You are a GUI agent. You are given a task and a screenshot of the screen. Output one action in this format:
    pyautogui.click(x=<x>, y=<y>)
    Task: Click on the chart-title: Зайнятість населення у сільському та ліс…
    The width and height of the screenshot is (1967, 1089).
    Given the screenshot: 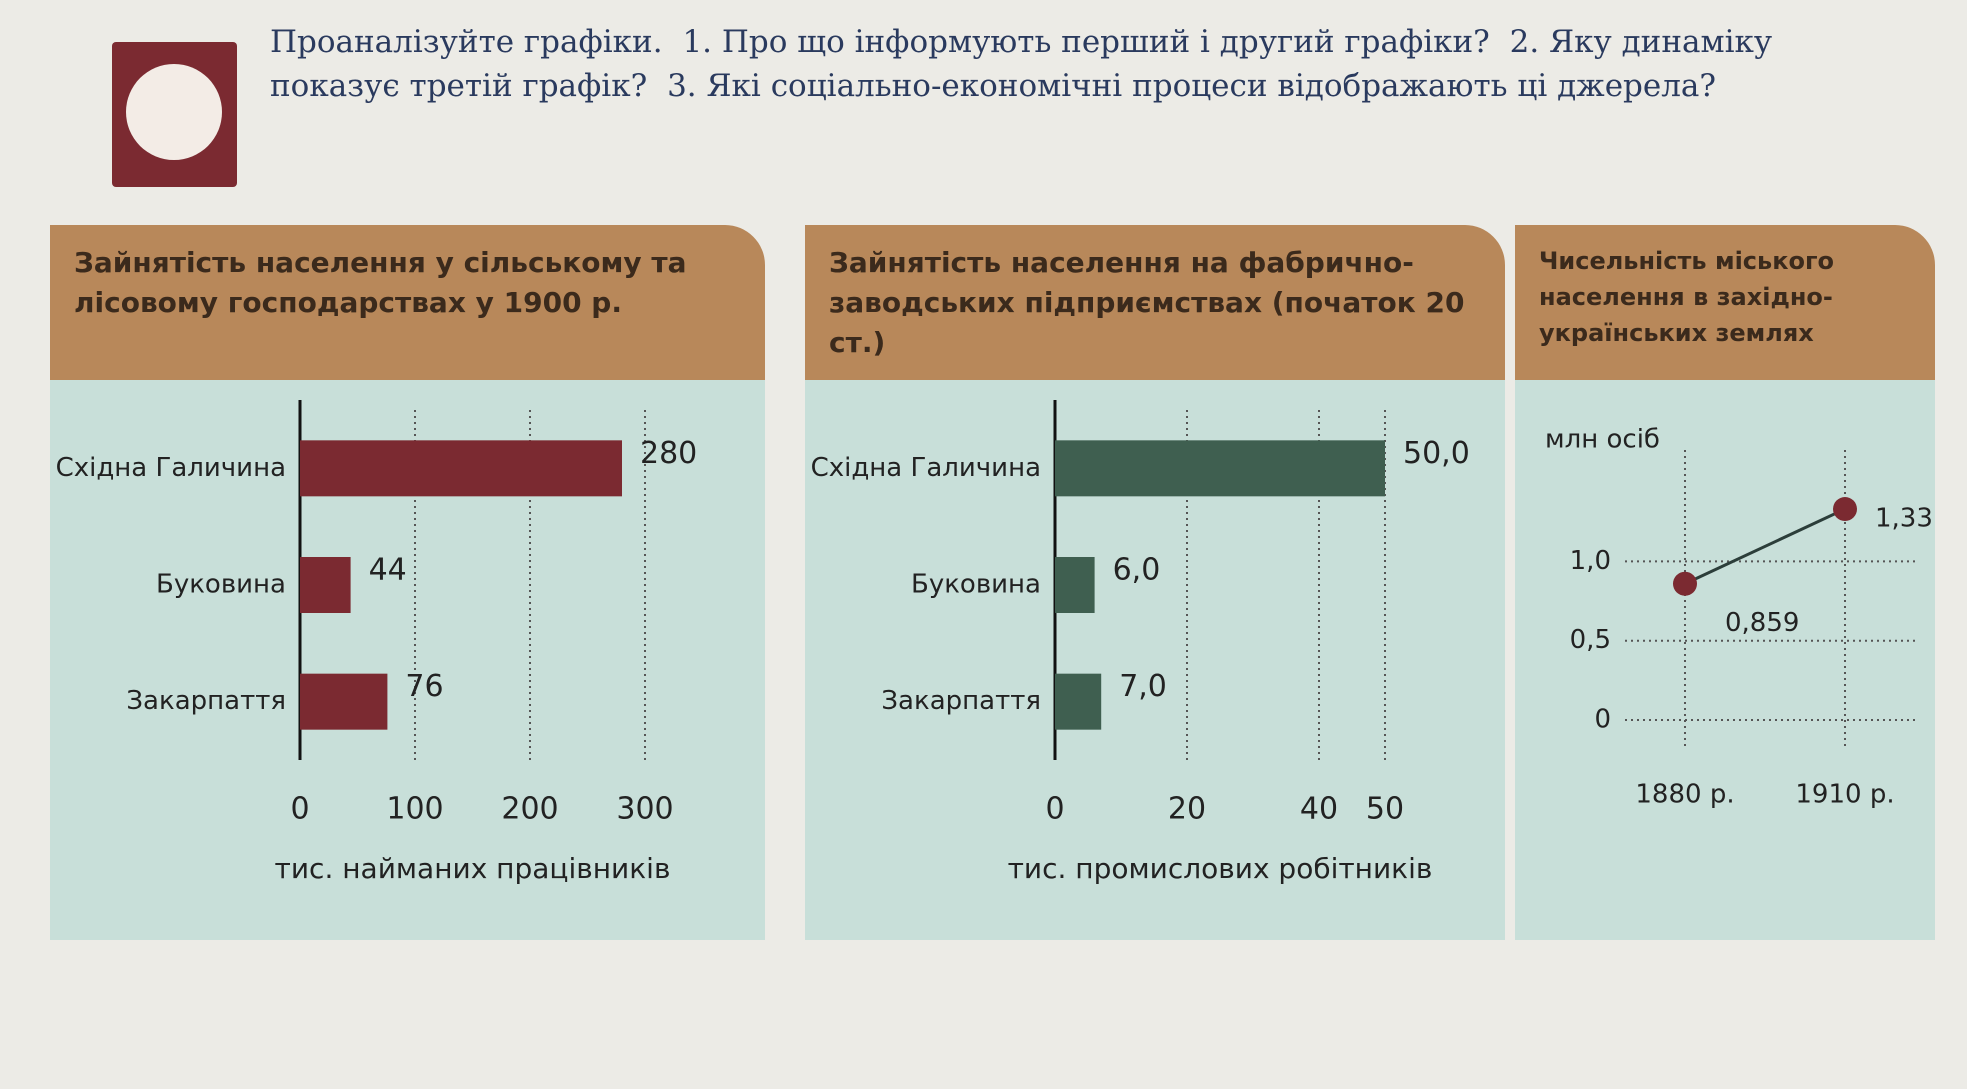 What is the action you would take?
    pyautogui.click(x=407, y=302)
    